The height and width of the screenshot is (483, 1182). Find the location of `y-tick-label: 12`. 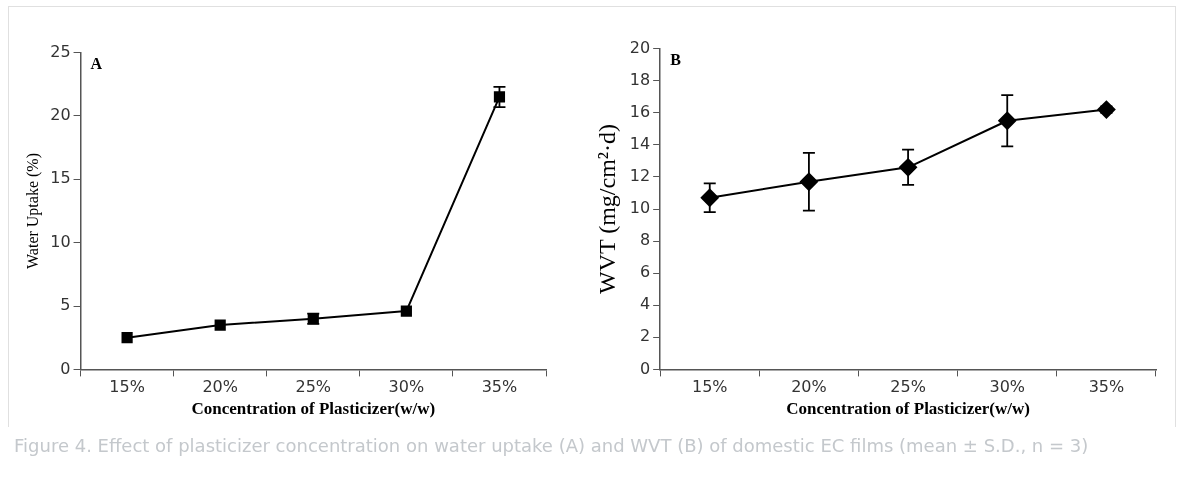

y-tick-label: 12 is located at coordinates (640, 176).